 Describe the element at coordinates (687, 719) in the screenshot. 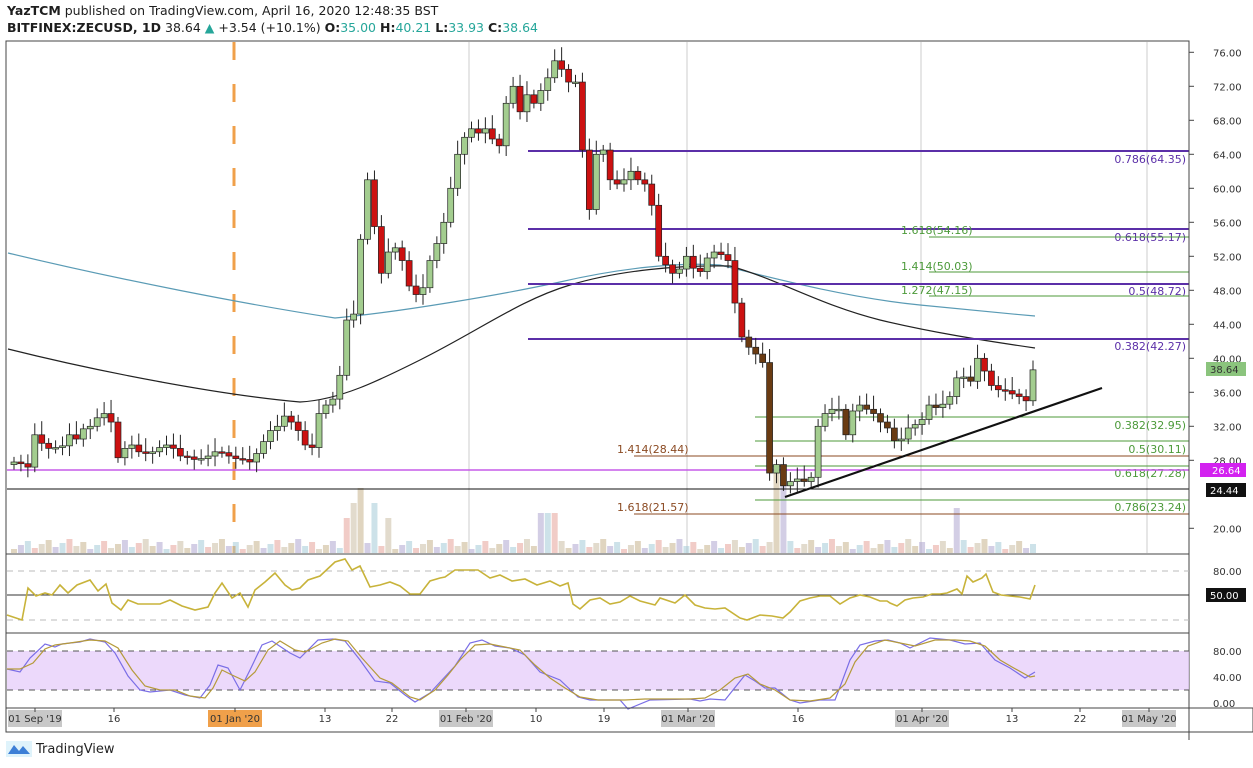

I see `time-tick: 01 Mar '20` at that location.